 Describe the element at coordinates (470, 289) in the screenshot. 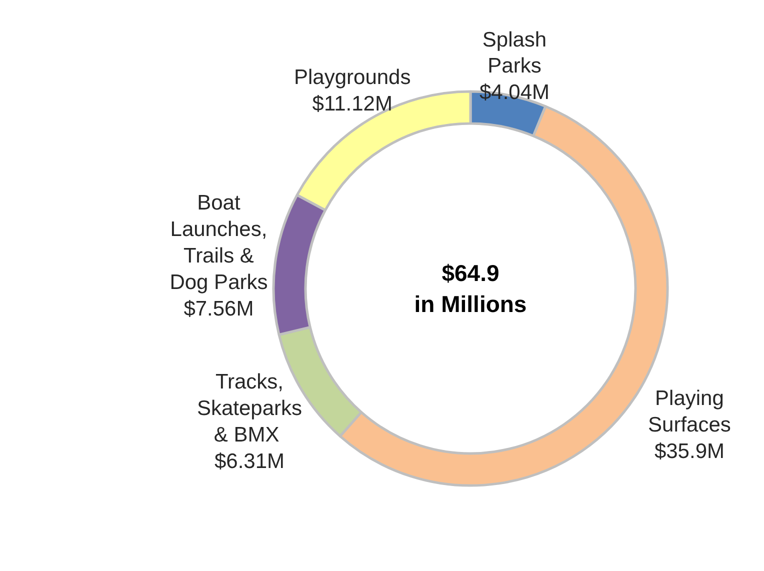

I see `text: $64.9 in Millions` at that location.